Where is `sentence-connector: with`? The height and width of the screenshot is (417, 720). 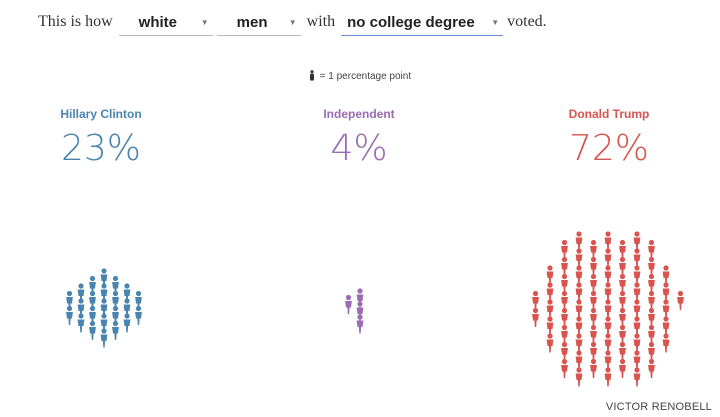
sentence-connector: with is located at coordinates (321, 21).